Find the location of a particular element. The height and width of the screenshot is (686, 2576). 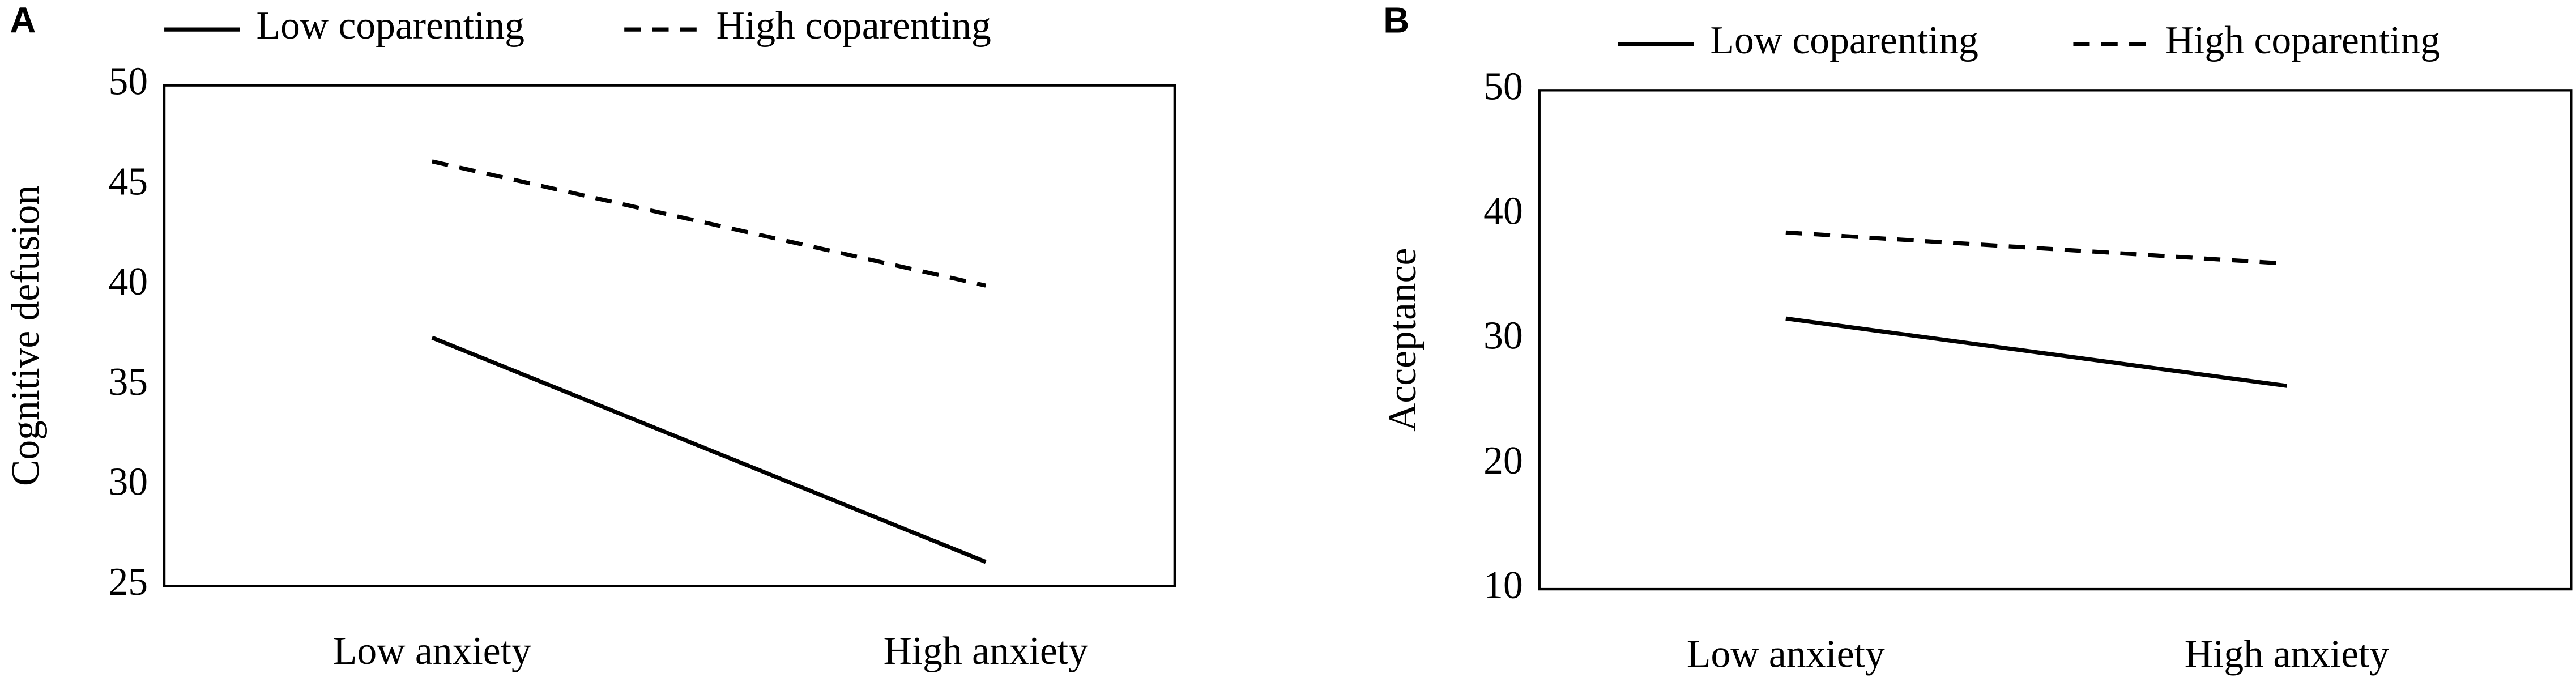

panel-label: B is located at coordinates (1396, 20).